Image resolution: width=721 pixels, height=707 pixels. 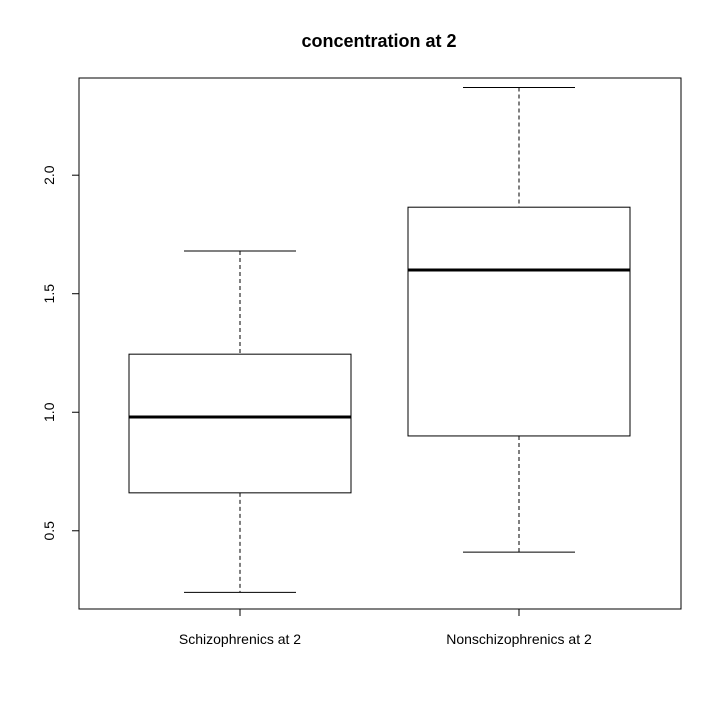 I want to click on y-tick-label: 2.0, so click(x=49, y=175).